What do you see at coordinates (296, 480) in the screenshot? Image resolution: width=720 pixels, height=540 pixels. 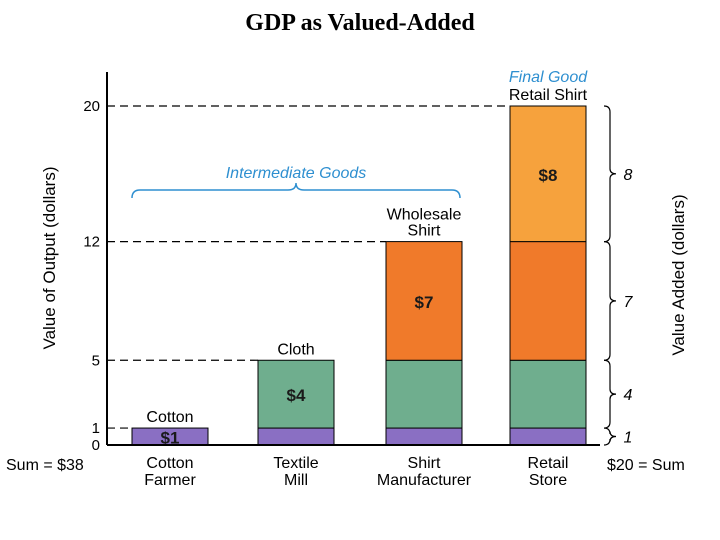 I see `x-category-label: Mill` at bounding box center [296, 480].